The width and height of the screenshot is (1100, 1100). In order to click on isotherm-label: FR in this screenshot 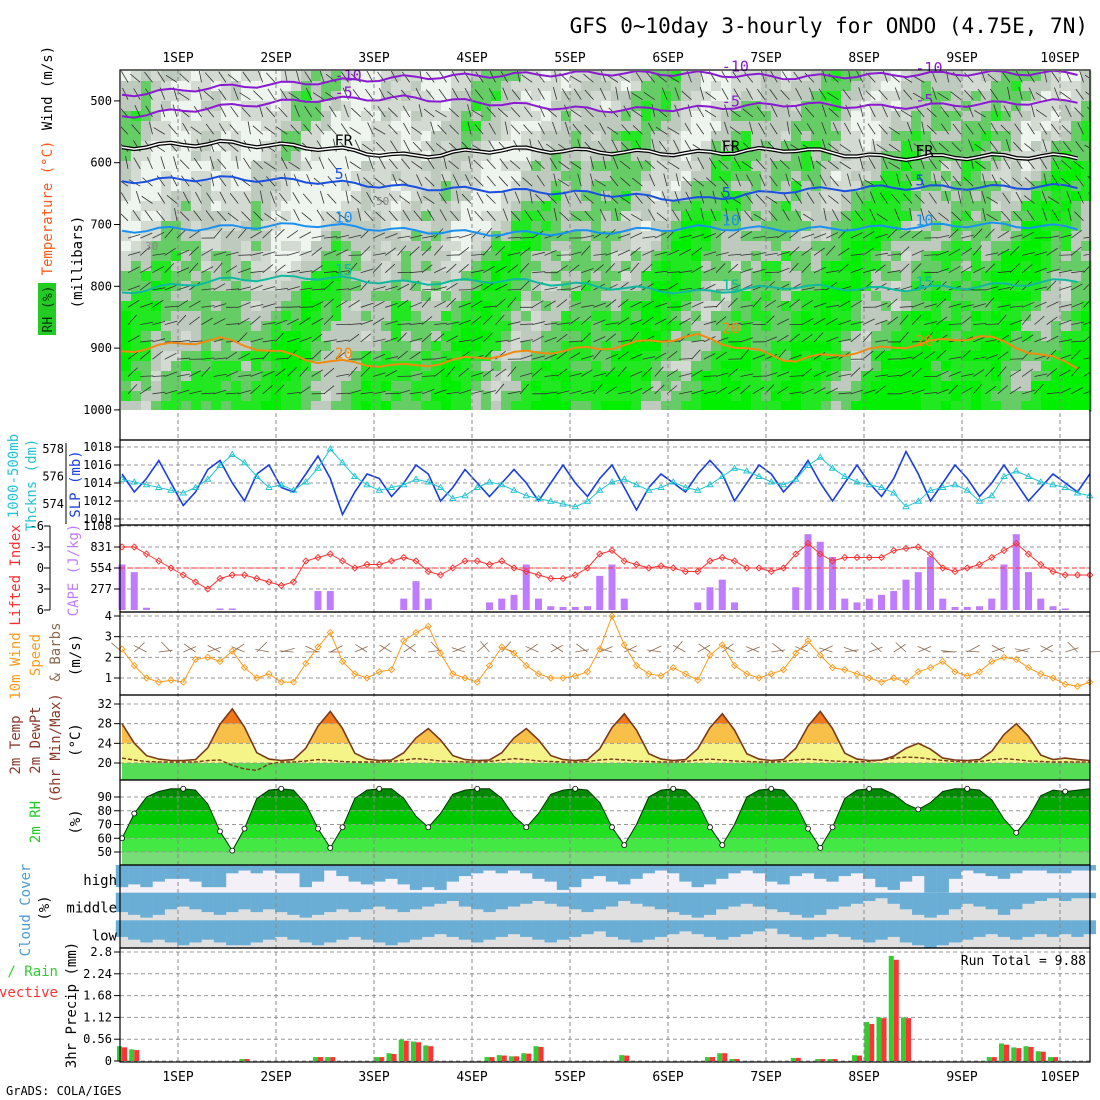, I will do `click(344, 140)`.